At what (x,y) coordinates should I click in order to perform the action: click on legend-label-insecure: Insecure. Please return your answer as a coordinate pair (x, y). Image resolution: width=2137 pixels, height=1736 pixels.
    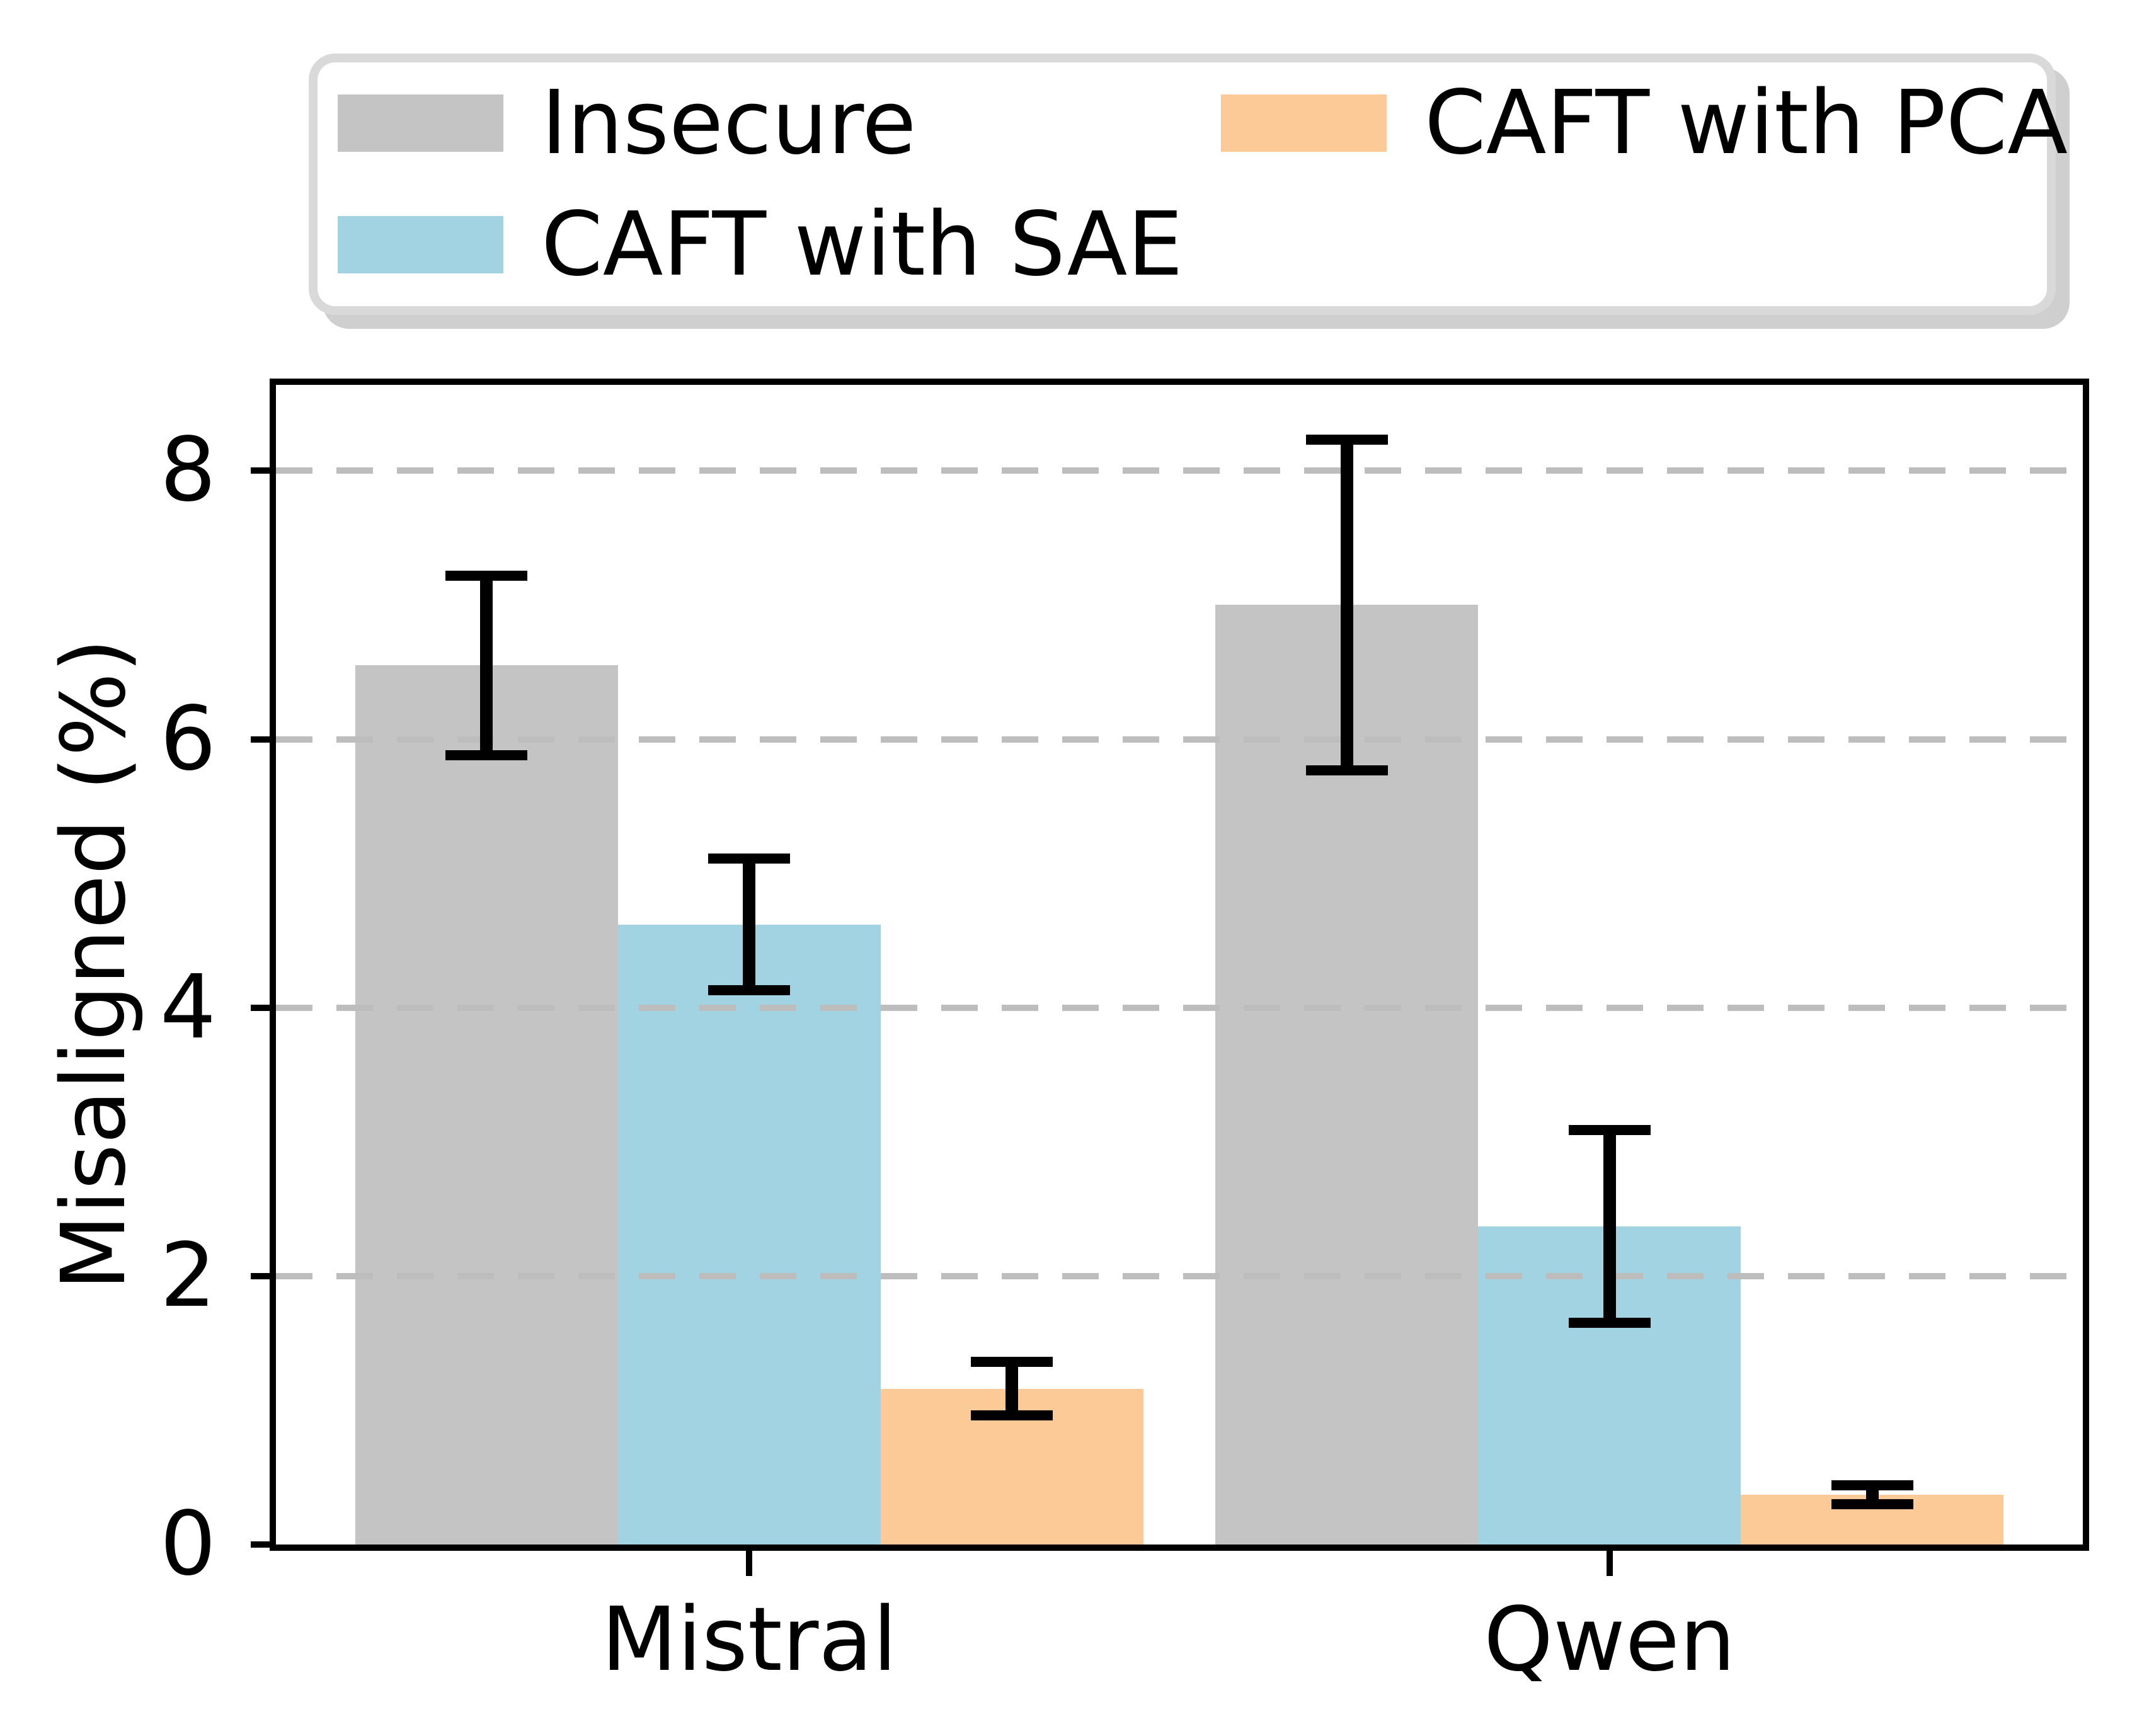
    Looking at the image, I should click on (729, 122).